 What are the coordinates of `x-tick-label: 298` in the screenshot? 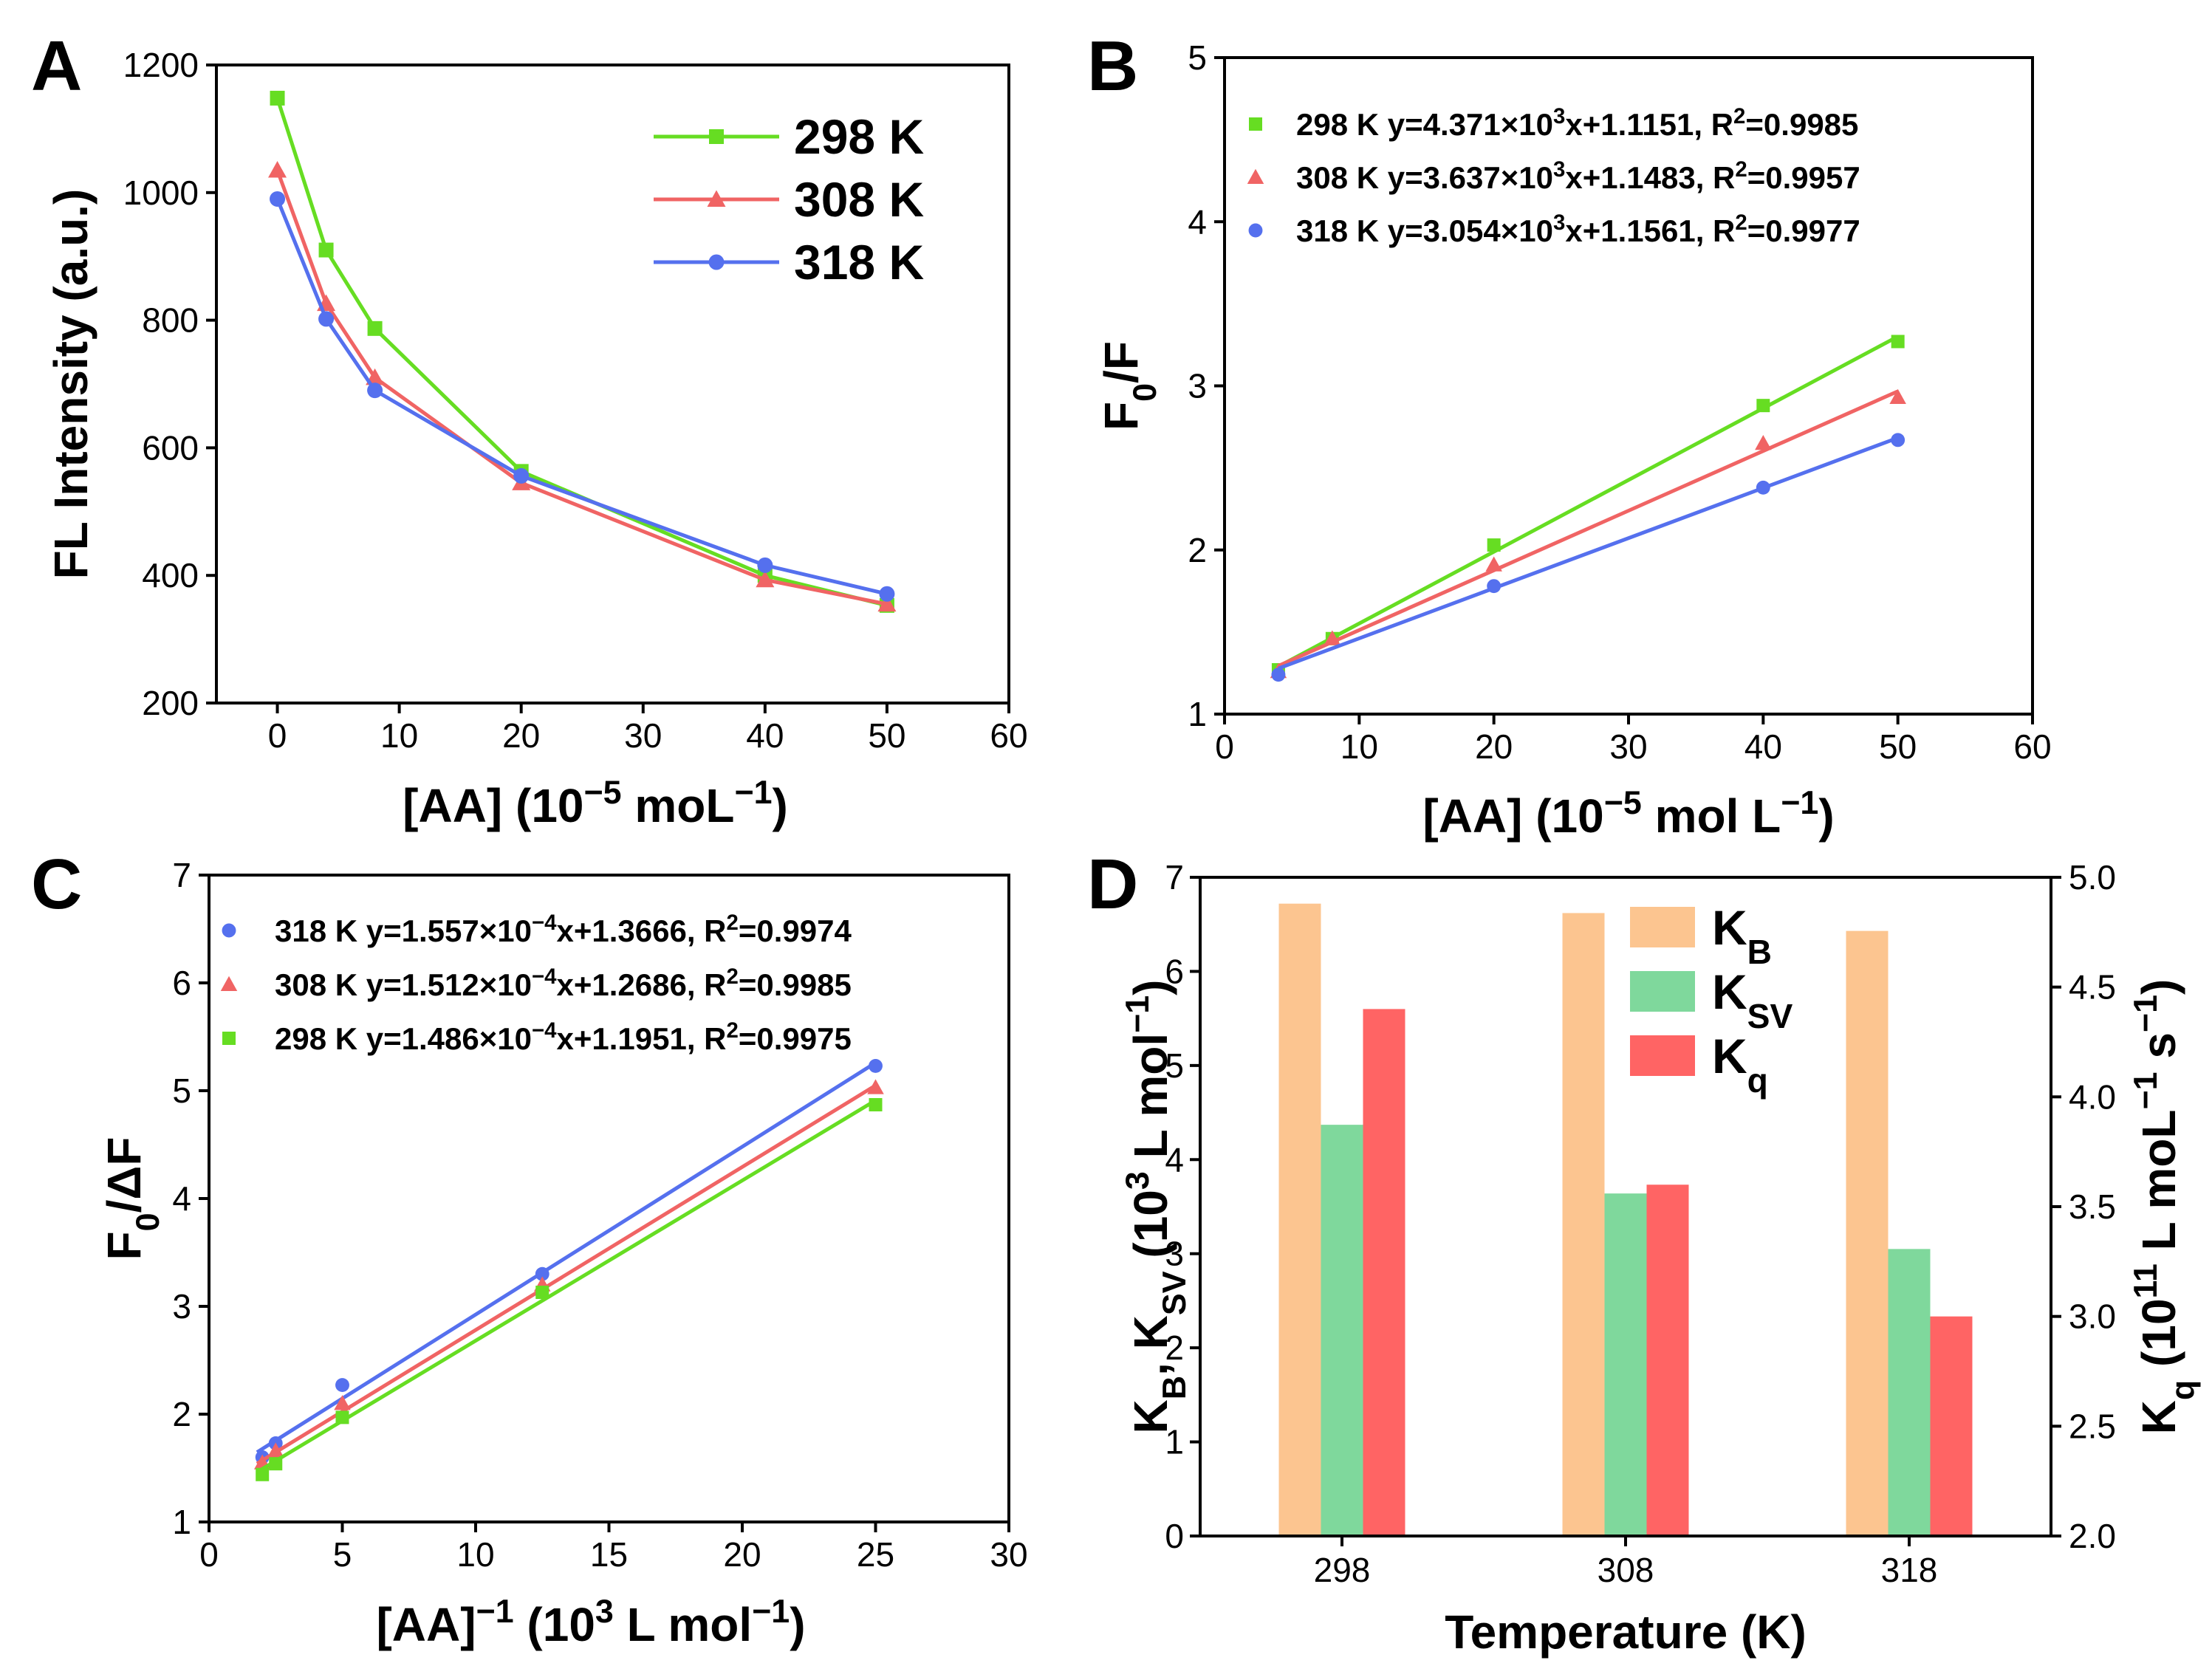 It's located at (1342, 1570).